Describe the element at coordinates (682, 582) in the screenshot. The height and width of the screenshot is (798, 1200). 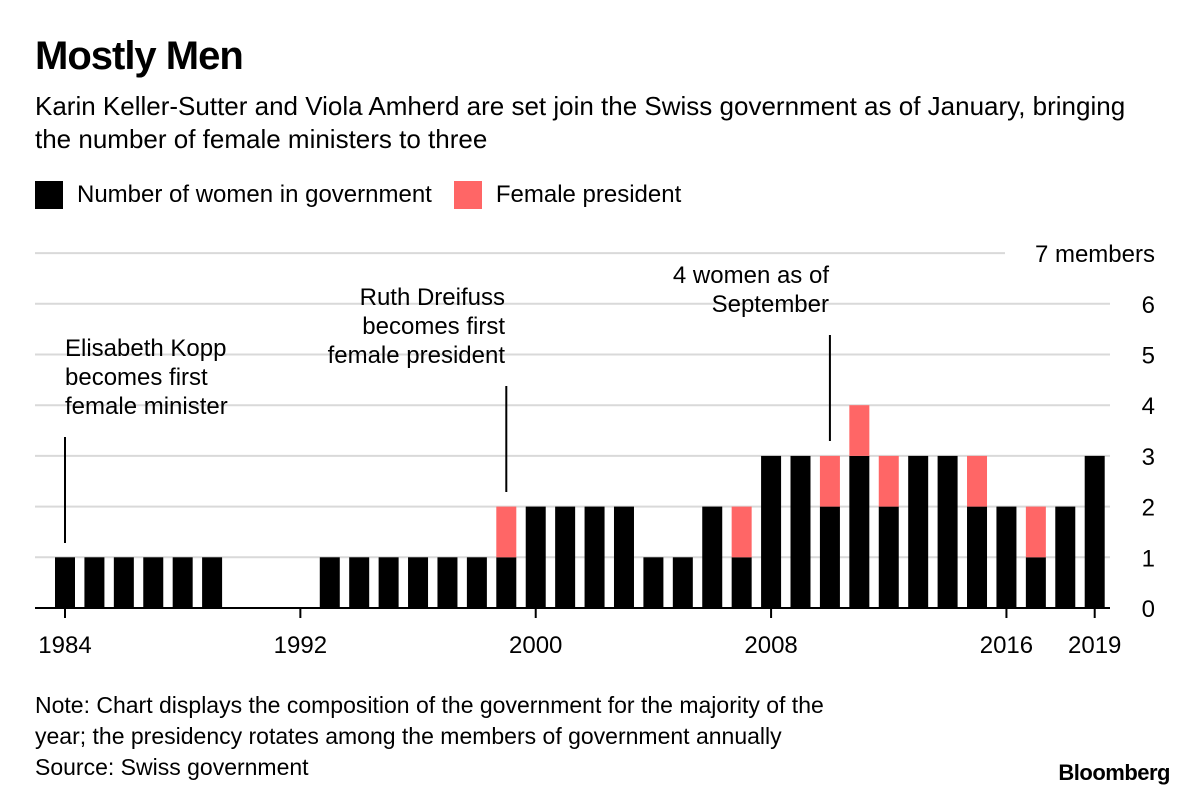
I see `bar-women-2005` at that location.